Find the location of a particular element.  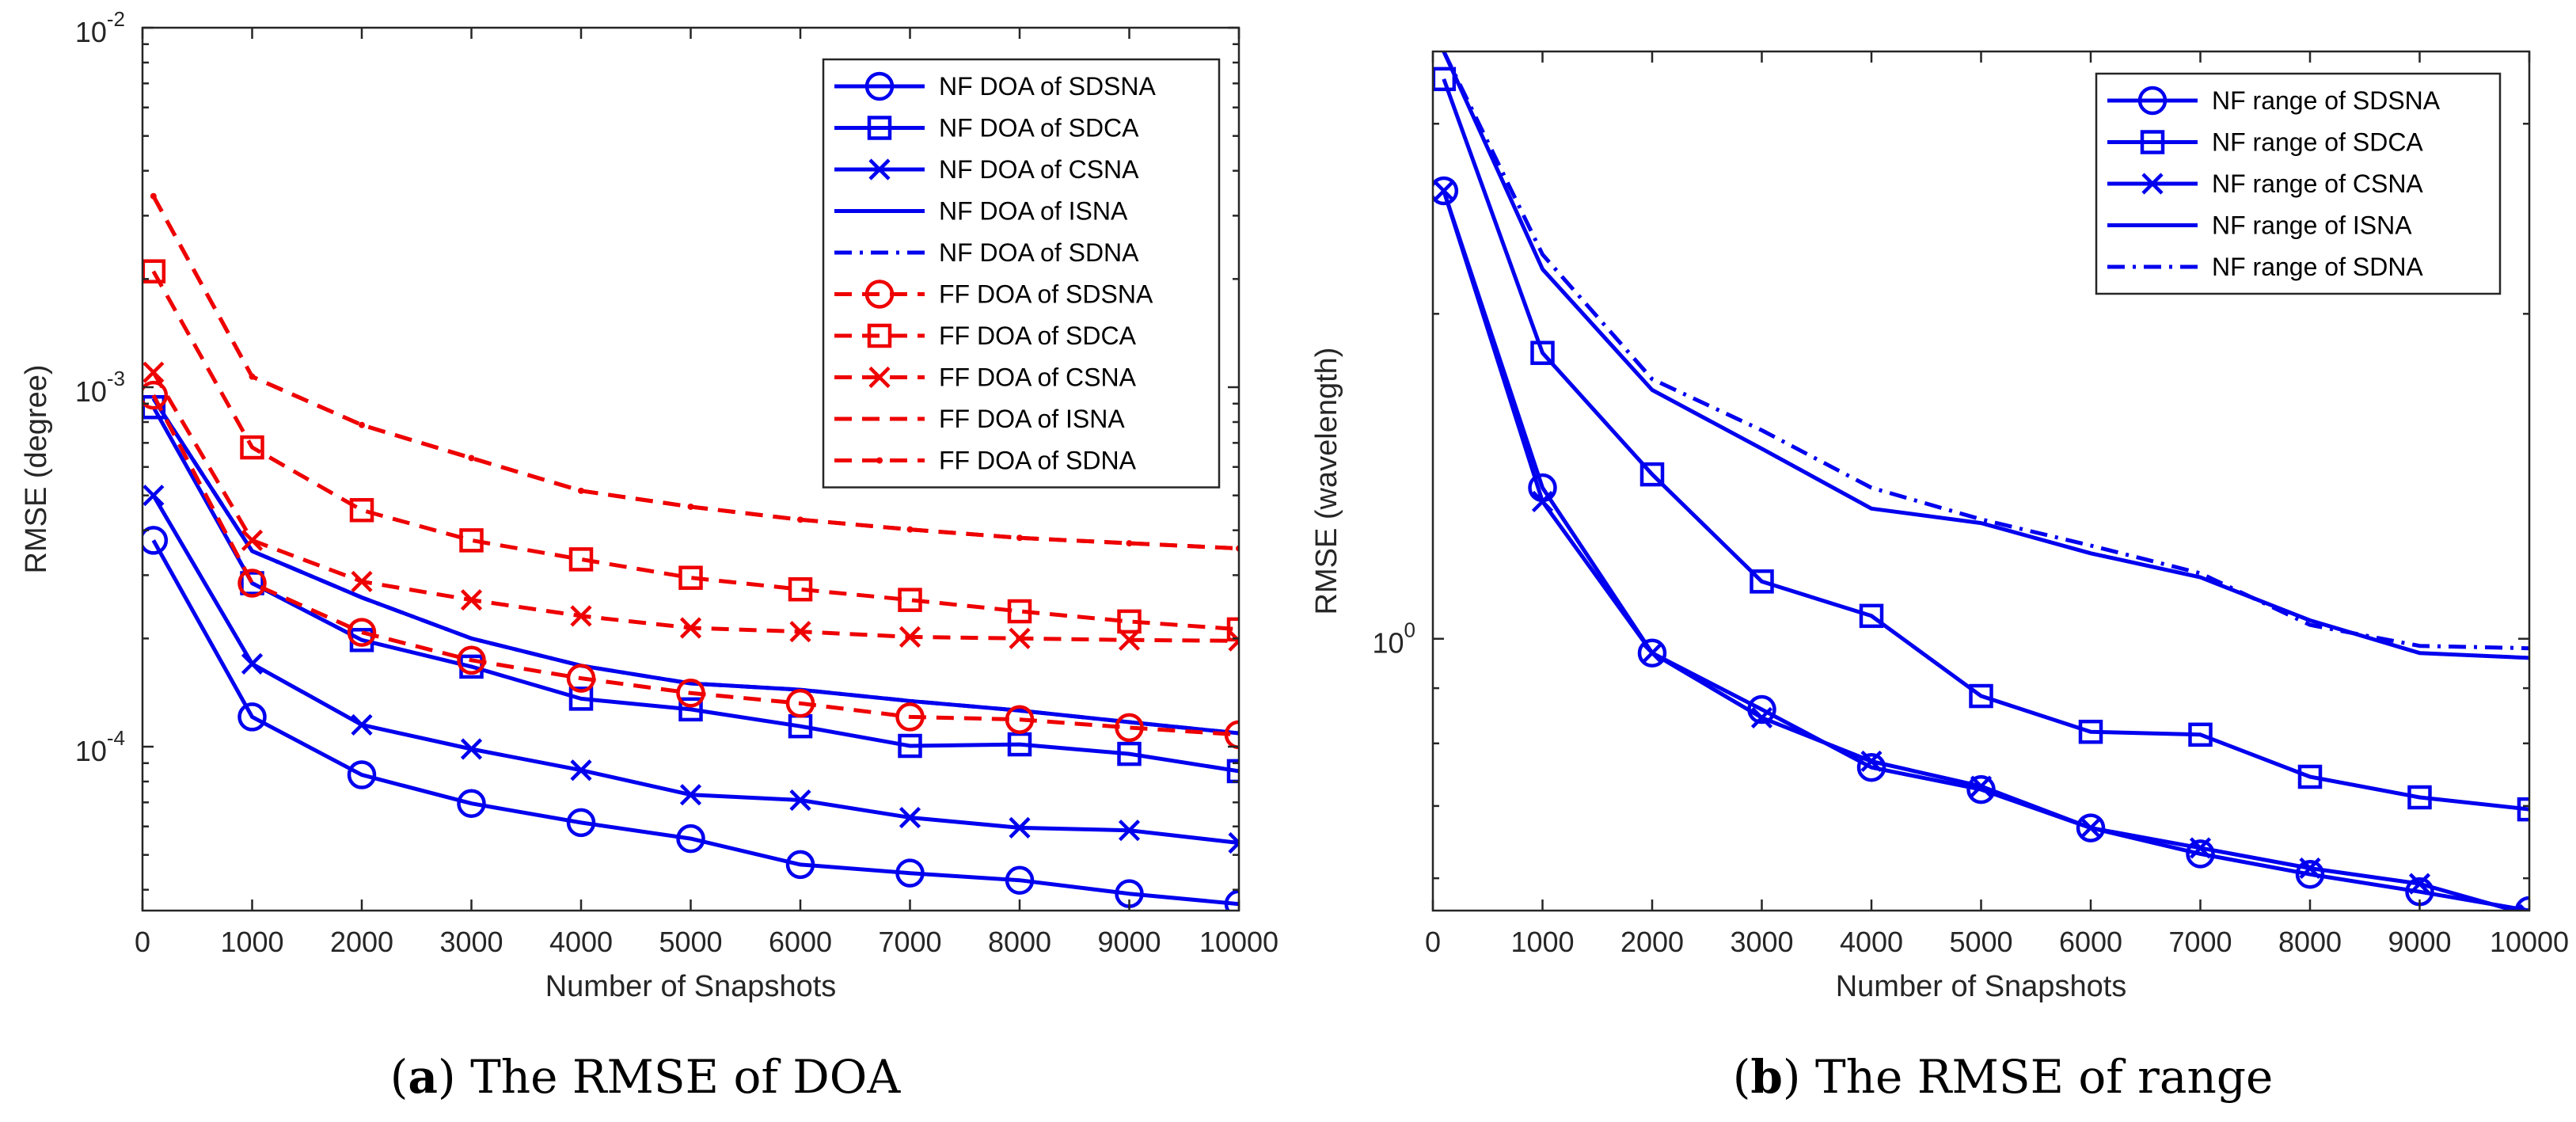

range-x-tick-label: 3000 is located at coordinates (1762, 942).